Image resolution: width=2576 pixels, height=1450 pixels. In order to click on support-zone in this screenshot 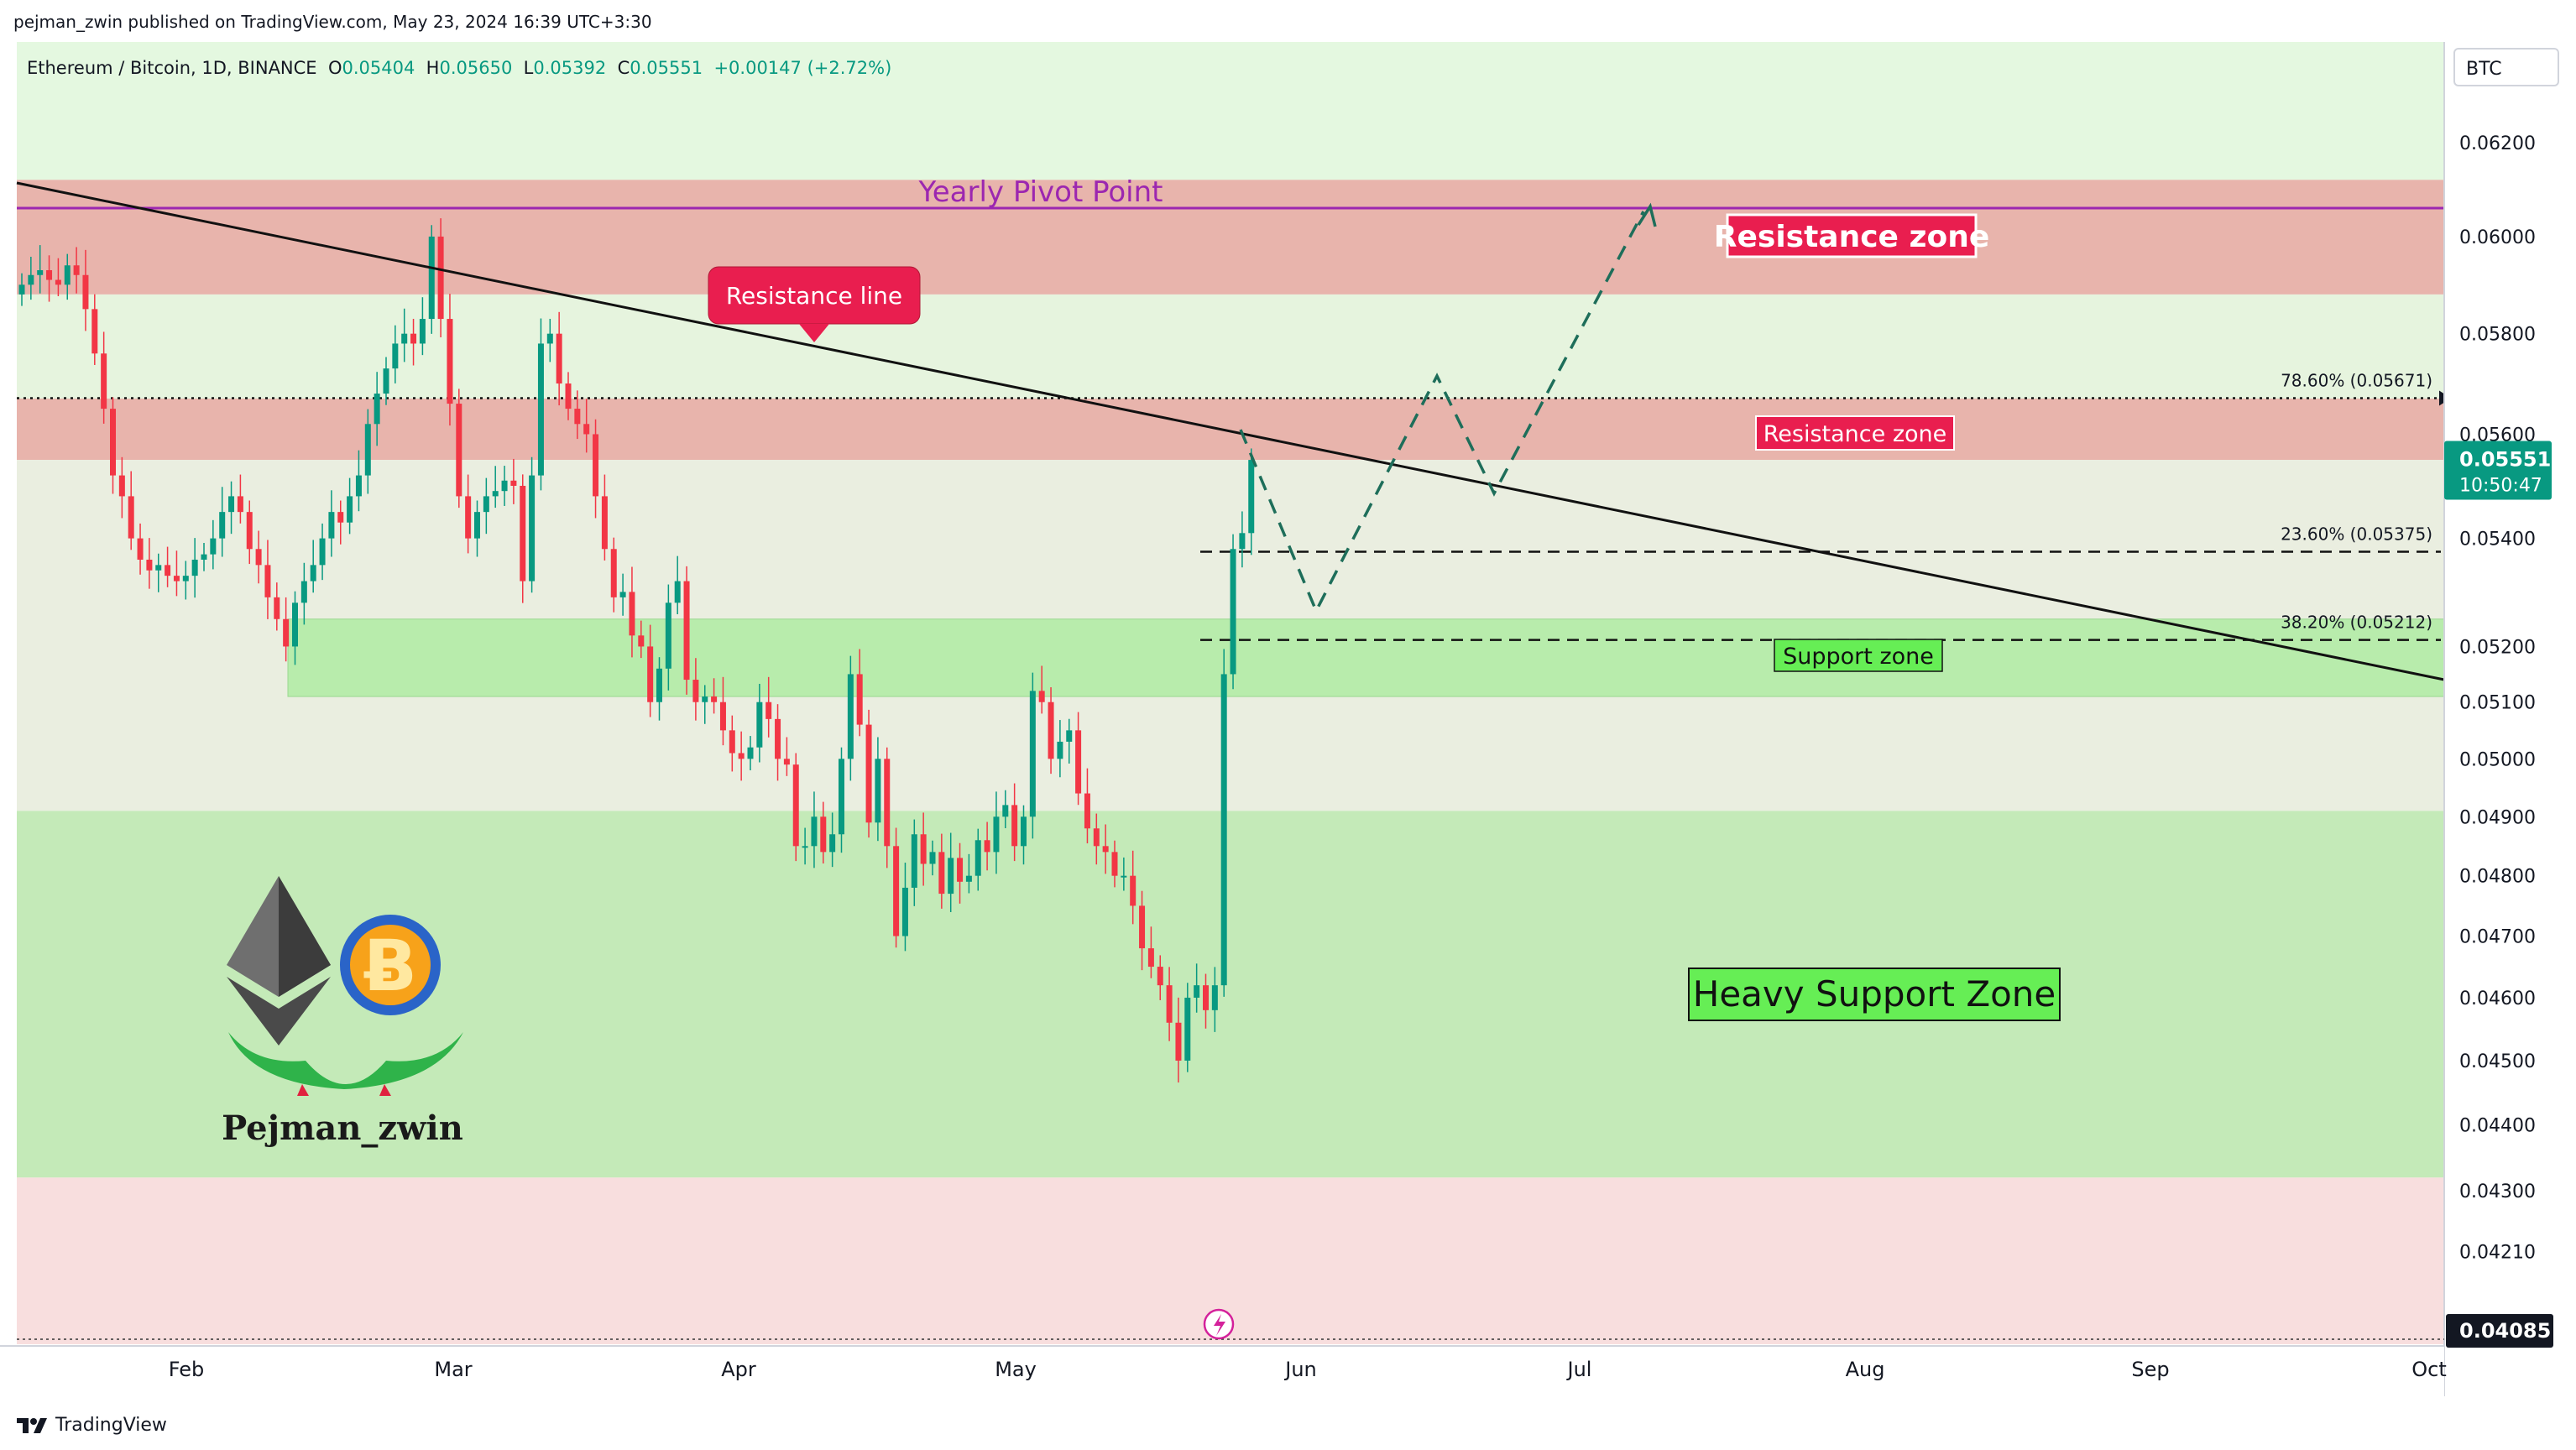, I will do `click(1366, 657)`.